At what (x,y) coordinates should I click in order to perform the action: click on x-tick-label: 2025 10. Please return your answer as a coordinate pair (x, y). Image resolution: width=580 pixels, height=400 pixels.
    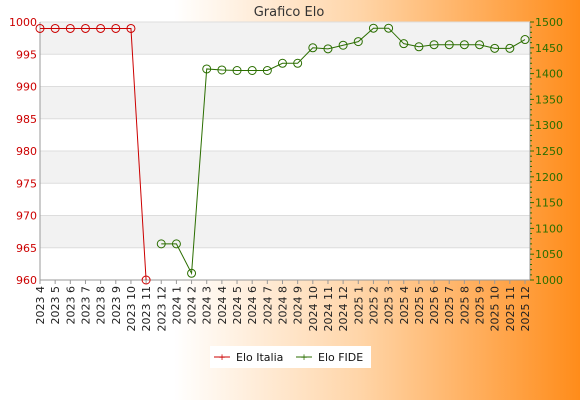
    Looking at the image, I should click on (495, 309).